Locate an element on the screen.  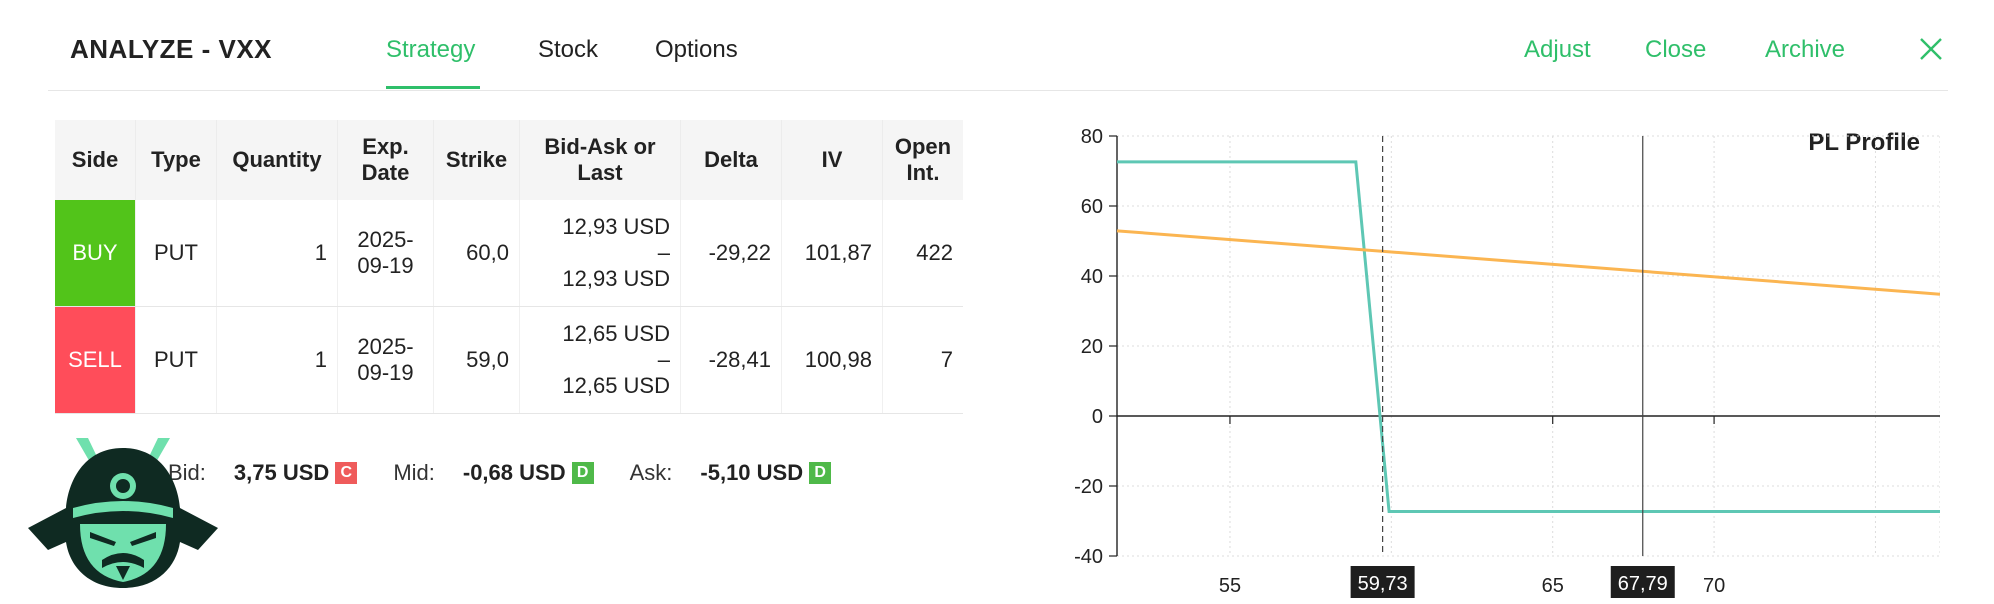
x-tick-label: 70 is located at coordinates (1714, 586).